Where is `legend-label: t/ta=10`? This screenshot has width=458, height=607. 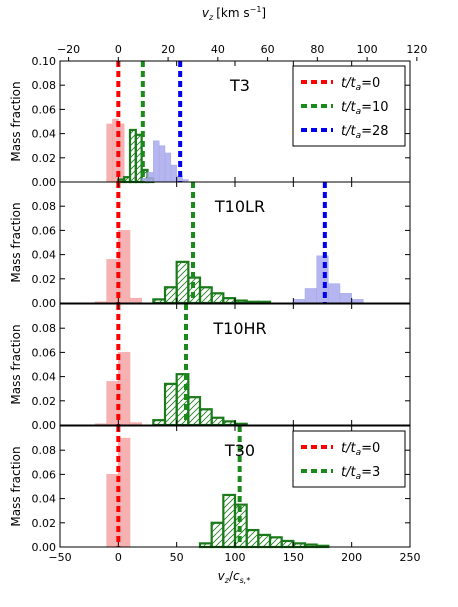 legend-label: t/ta=10 is located at coordinates (365, 108).